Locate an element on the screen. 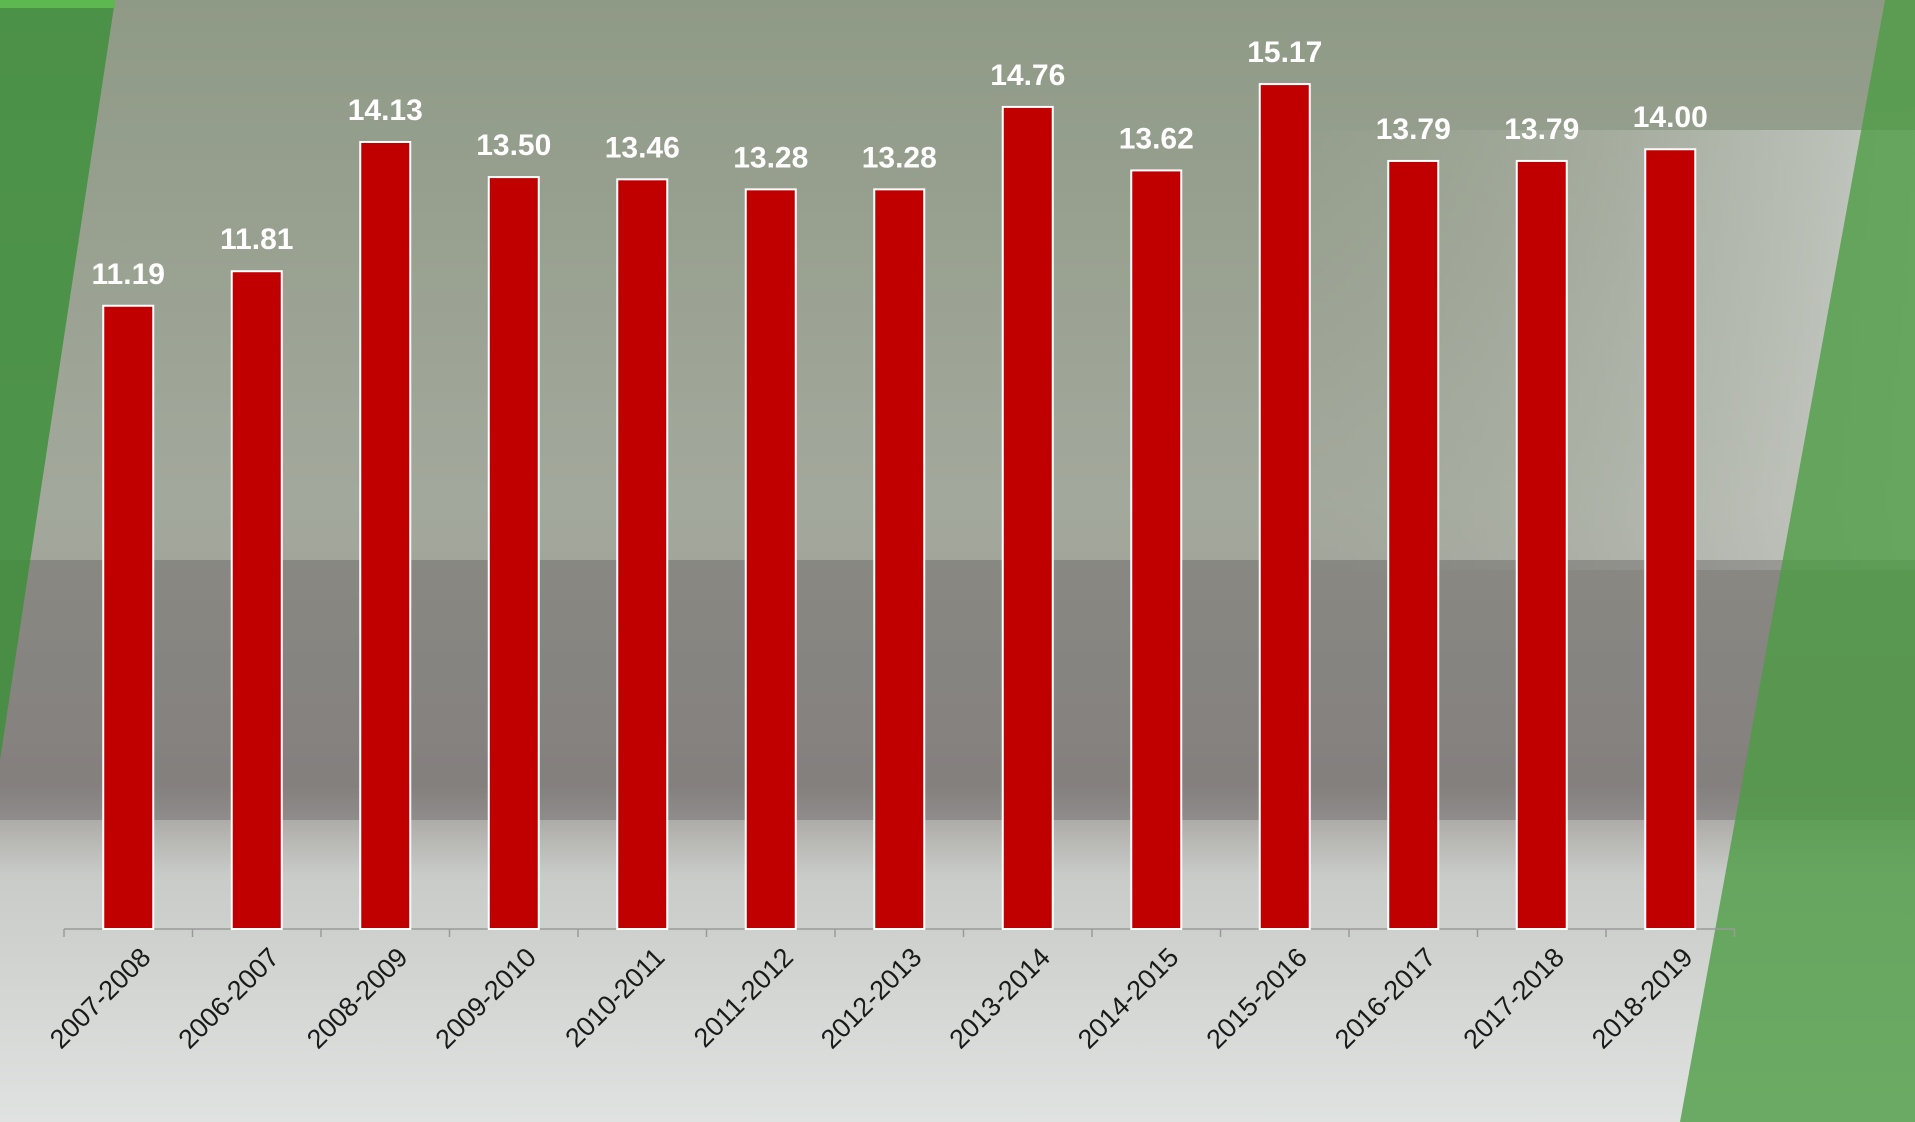 The width and height of the screenshot is (1915, 1122). value-label: 13.50 is located at coordinates (513, 145).